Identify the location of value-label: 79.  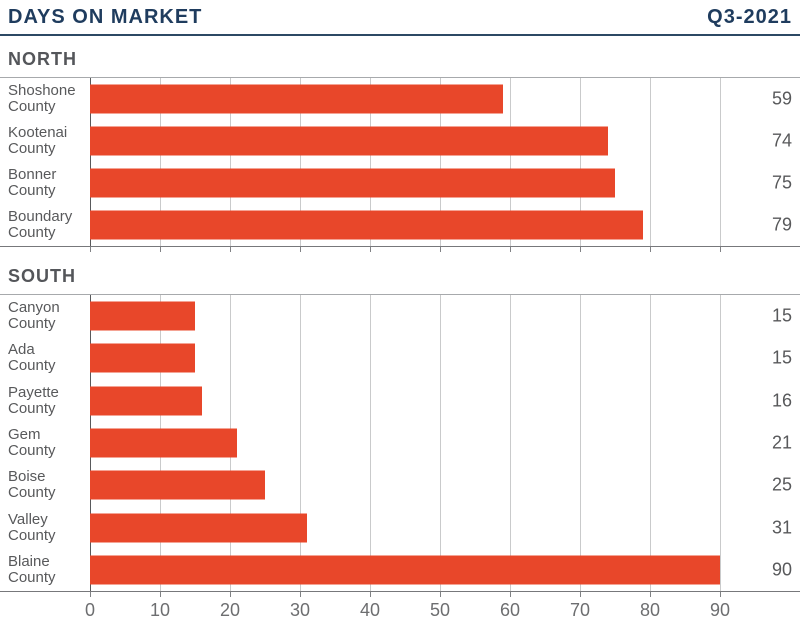
(781, 224).